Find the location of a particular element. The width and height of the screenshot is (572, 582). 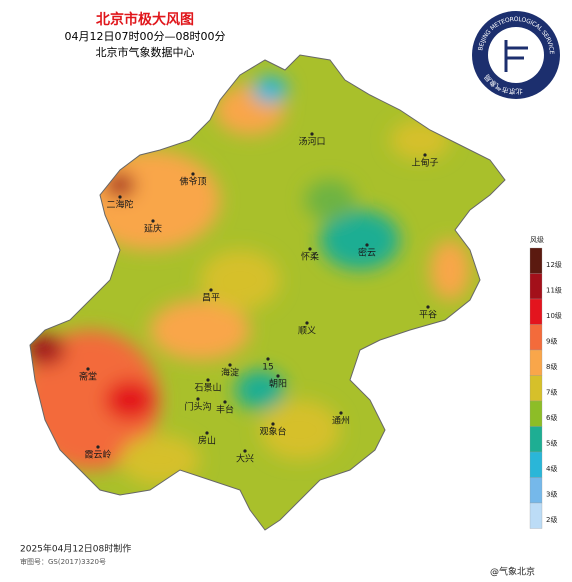

place-label: 海淀 is located at coordinates (230, 373).